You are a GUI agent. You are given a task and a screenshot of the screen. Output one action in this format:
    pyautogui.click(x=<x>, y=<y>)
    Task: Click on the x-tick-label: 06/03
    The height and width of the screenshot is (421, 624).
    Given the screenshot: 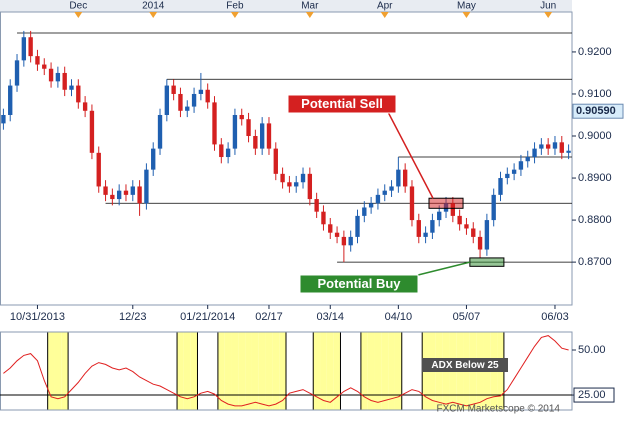 What is the action you would take?
    pyautogui.click(x=555, y=317)
    